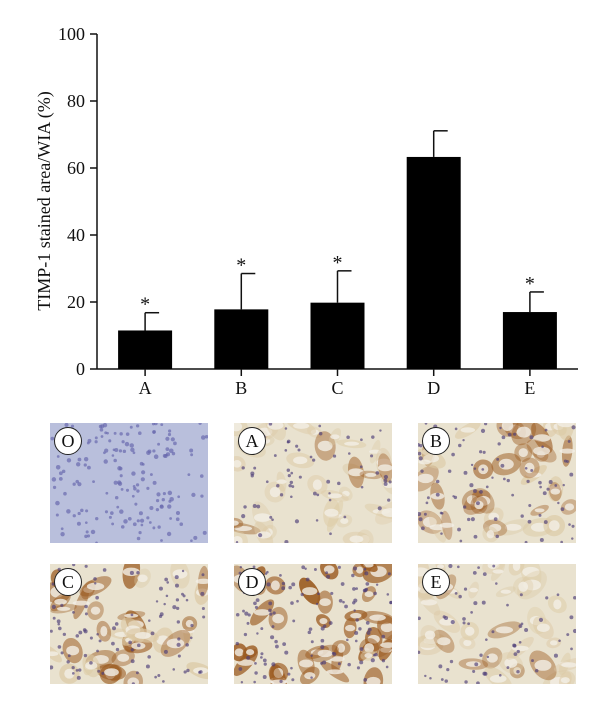  Describe the element at coordinates (436, 582) in the screenshot. I see `panel-label: E` at that location.